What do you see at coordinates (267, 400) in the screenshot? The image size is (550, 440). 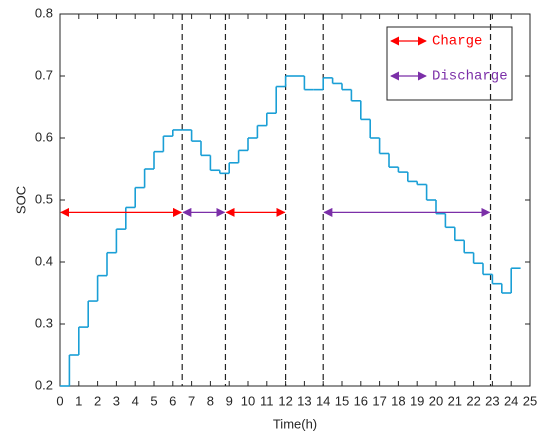 I see `x-tick-label: 11` at bounding box center [267, 400].